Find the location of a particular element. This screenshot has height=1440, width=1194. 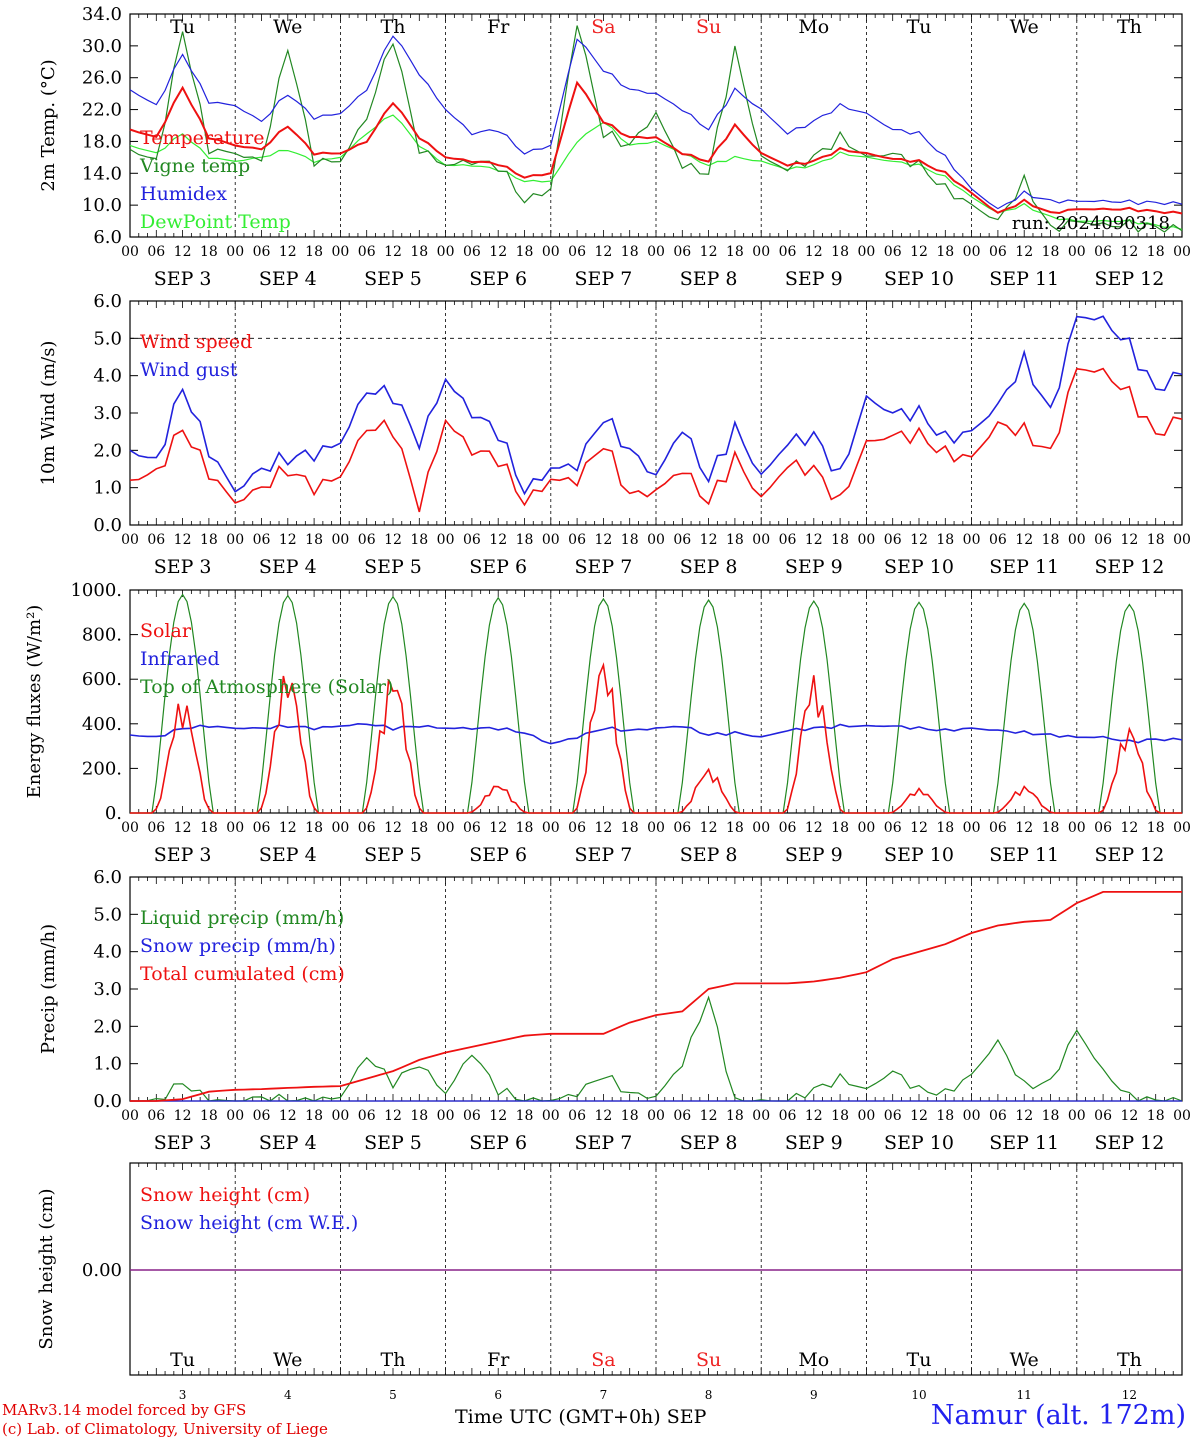

legend-entry: Snow precip (mm/h) is located at coordinates (238, 946).